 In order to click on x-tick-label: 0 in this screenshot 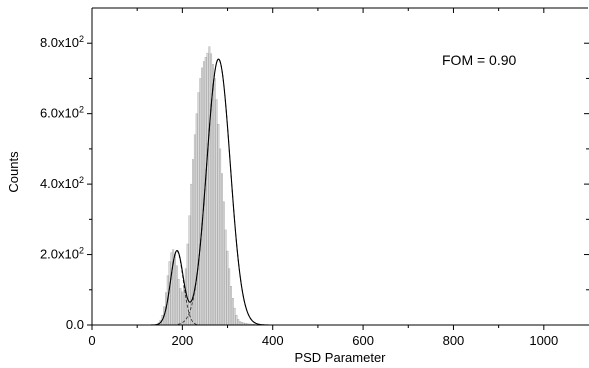, I will do `click(91, 340)`.